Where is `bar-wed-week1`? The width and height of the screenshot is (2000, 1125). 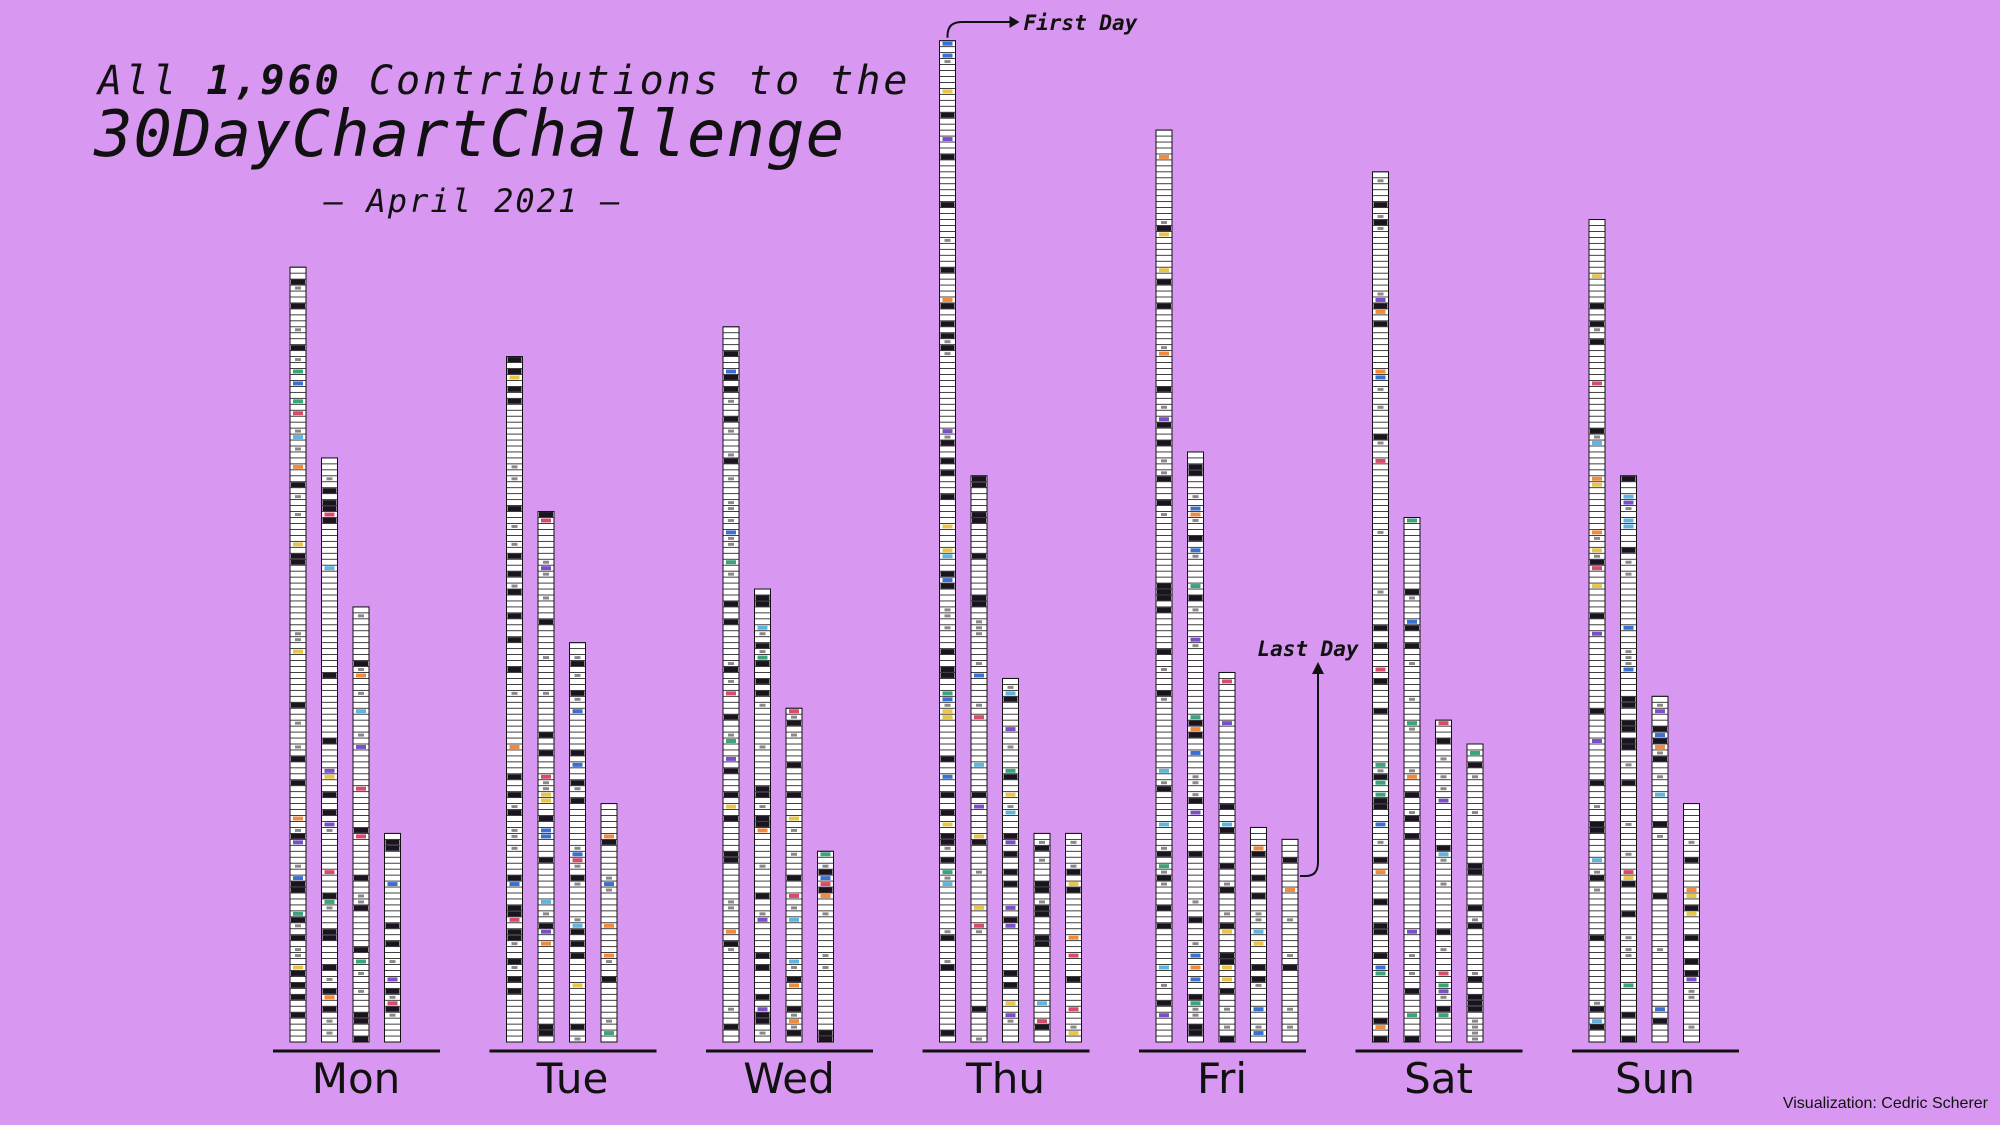 bar-wed-week1 is located at coordinates (731, 684).